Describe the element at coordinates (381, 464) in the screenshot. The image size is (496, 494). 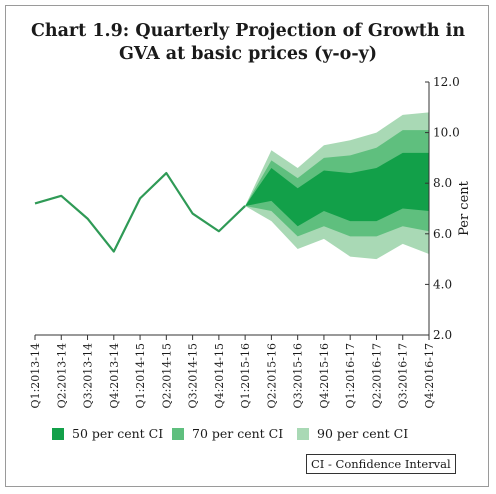
I see `ci-note: CI - Confidence Interval` at that location.